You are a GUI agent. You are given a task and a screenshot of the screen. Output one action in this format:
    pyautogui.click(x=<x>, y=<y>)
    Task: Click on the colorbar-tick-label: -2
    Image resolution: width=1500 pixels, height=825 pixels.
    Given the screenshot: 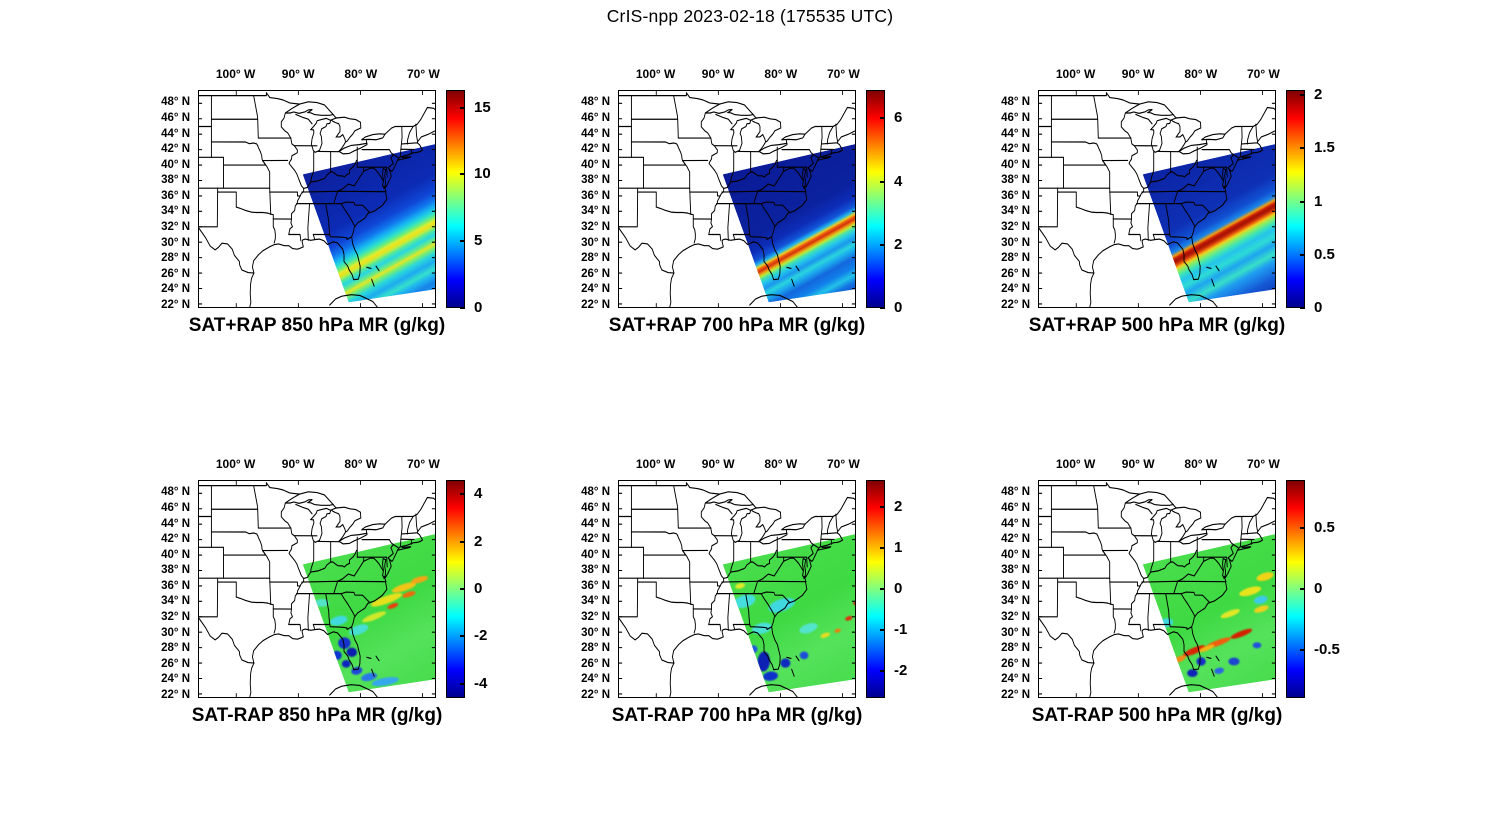 What is the action you would take?
    pyautogui.click(x=481, y=636)
    